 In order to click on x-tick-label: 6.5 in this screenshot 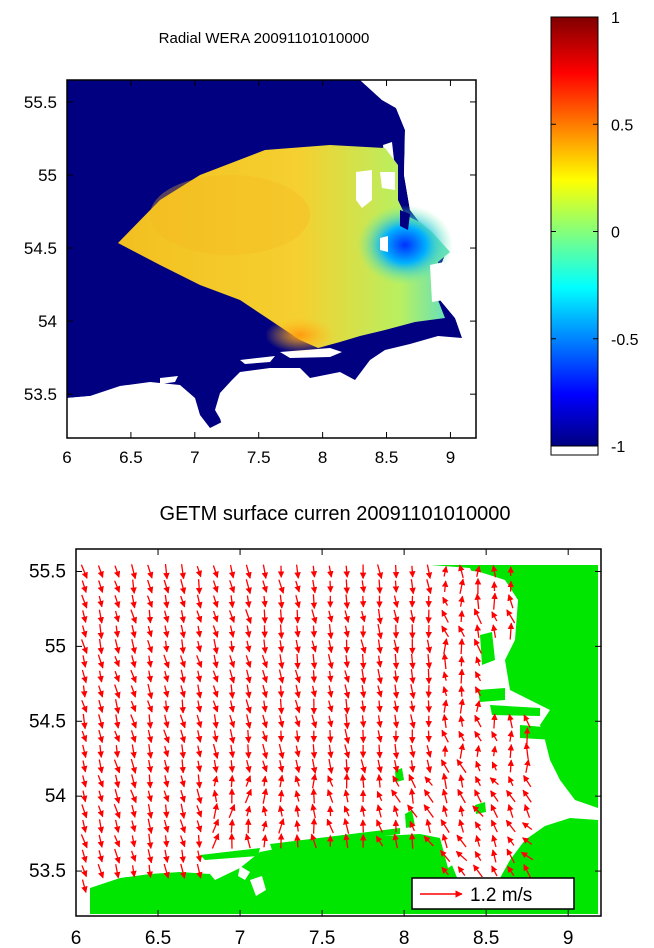, I will do `click(131, 457)`.